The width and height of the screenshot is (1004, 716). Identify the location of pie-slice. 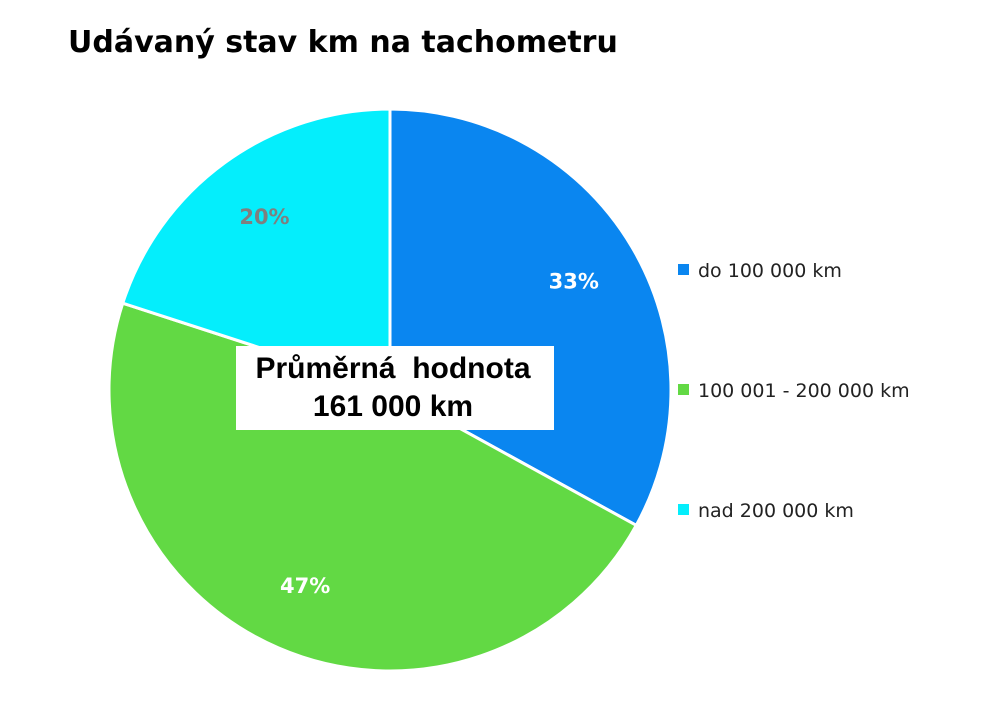
(256, 250).